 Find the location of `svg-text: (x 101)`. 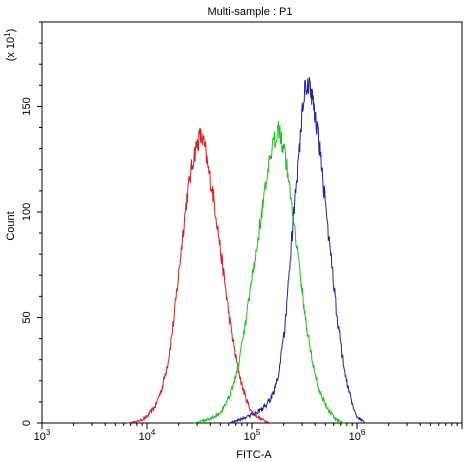

svg-text: (x 101) is located at coordinates (10, 45).